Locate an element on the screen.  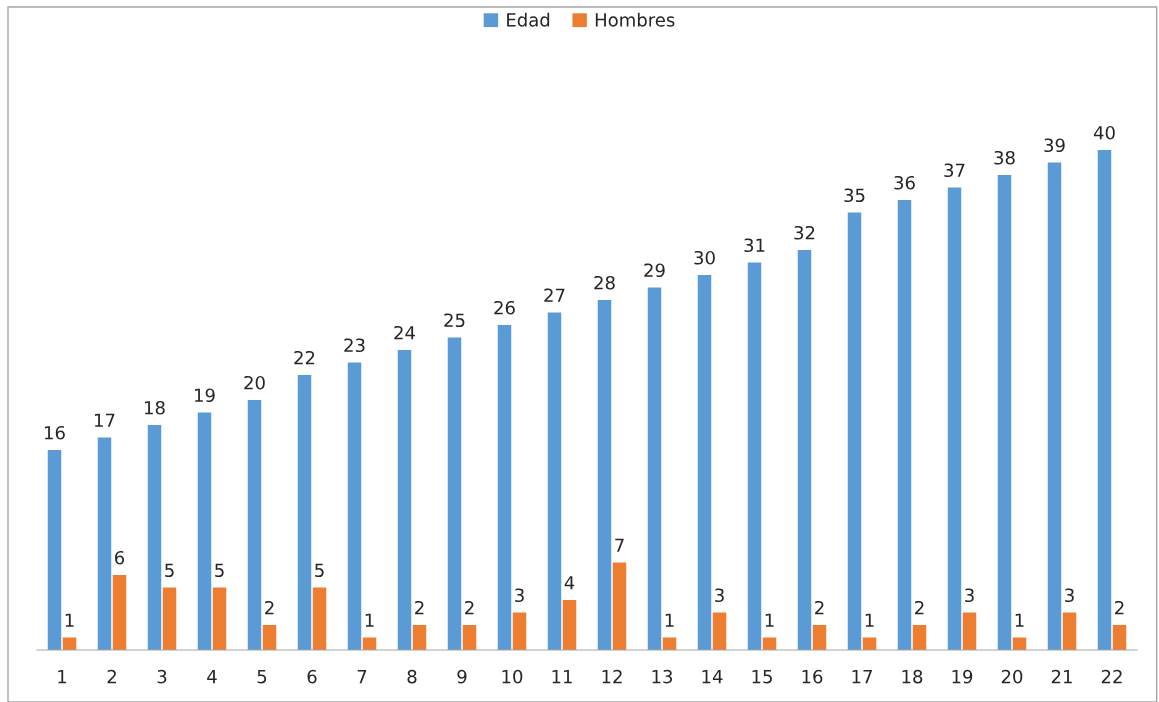
x-tick-label: 14 is located at coordinates (712, 677).